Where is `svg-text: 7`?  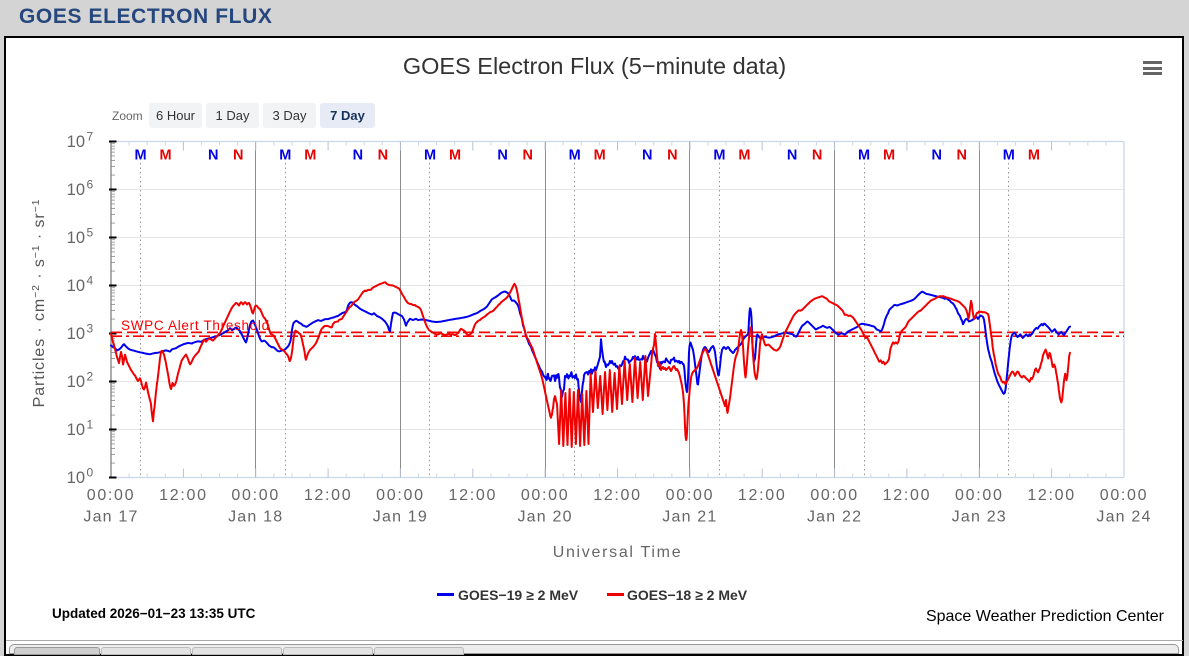
svg-text: 7 is located at coordinates (90, 137).